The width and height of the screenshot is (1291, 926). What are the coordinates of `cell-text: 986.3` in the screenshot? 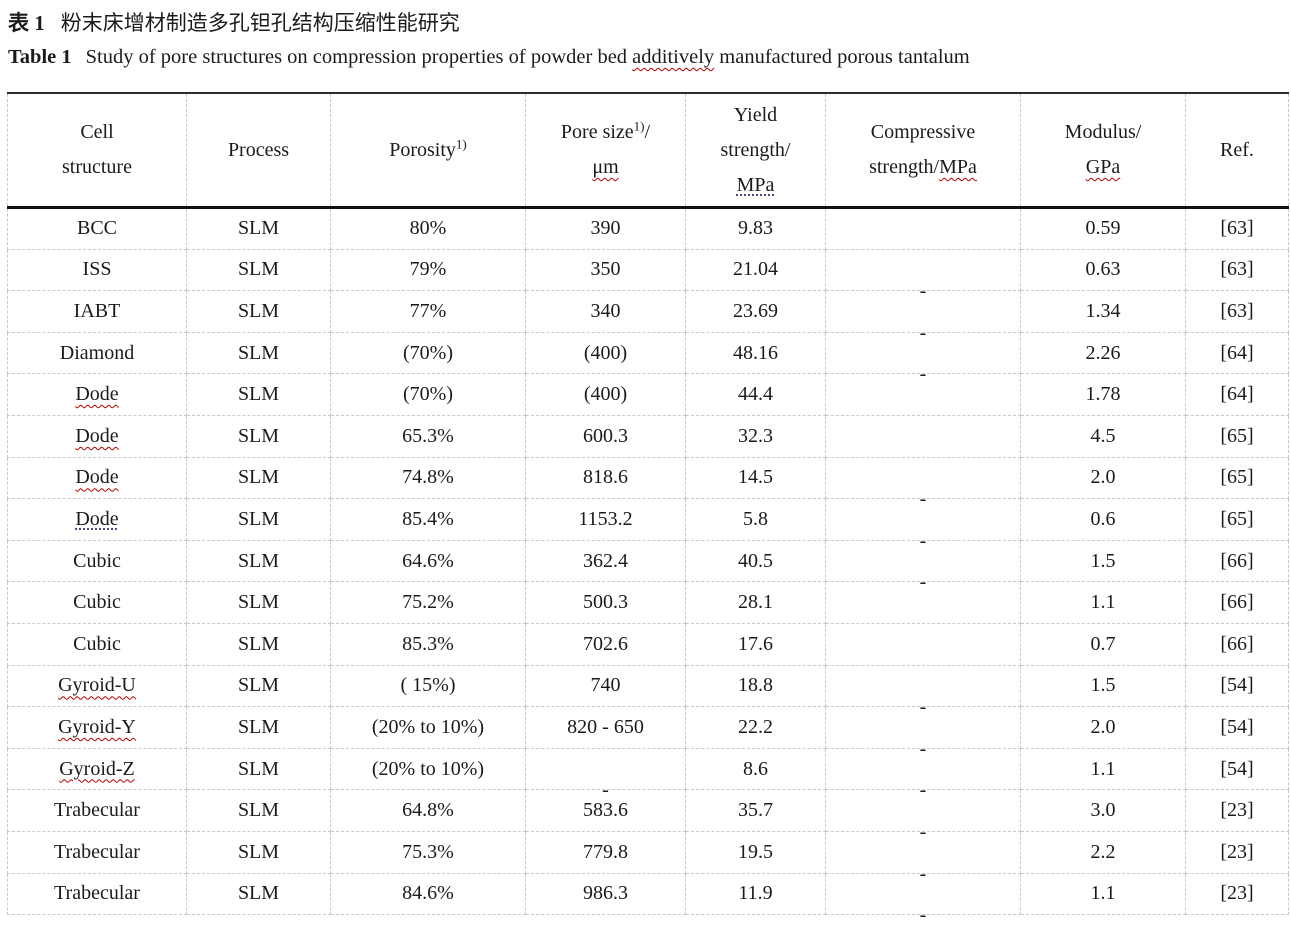 It's located at (605, 893).